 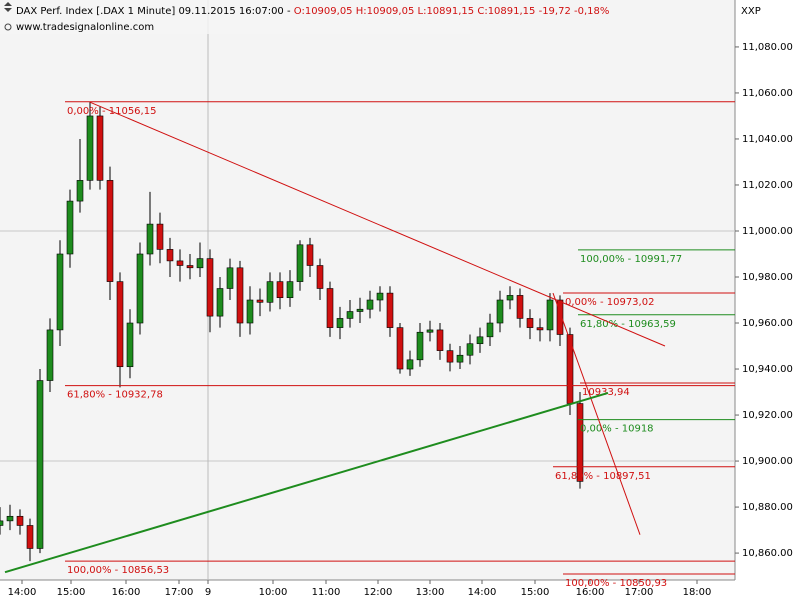 I want to click on level-label: 100,00% - 10856,53, so click(x=118, y=570).